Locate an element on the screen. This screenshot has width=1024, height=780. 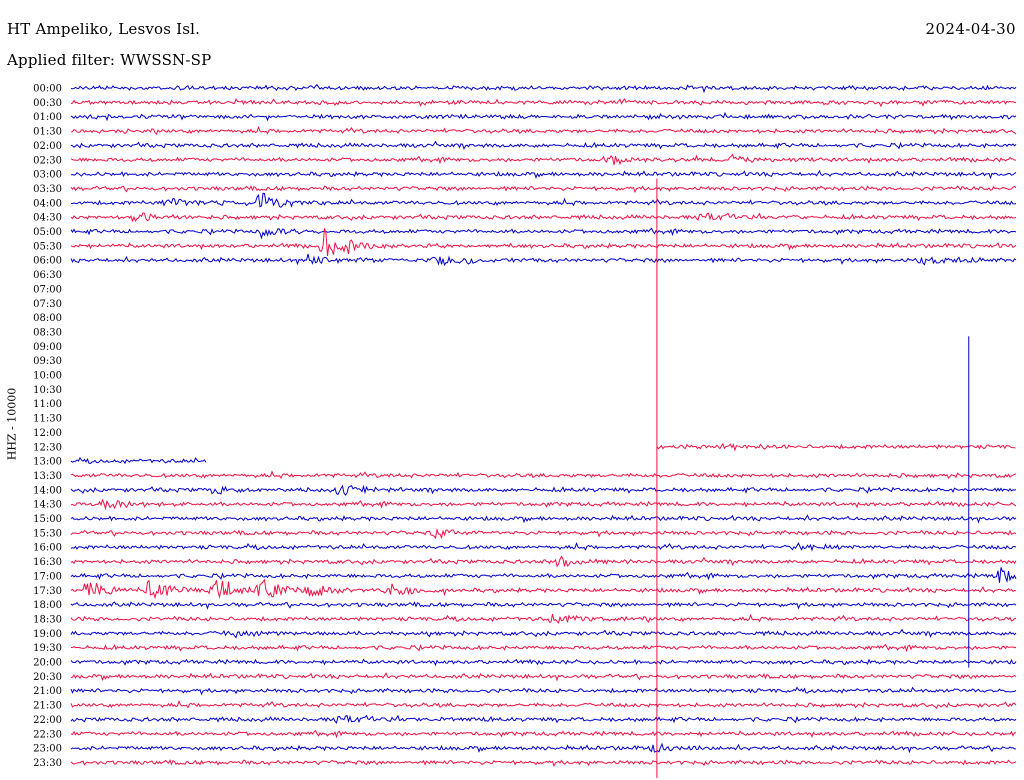
time-tick-label: 09:30 is located at coordinates (47, 361).